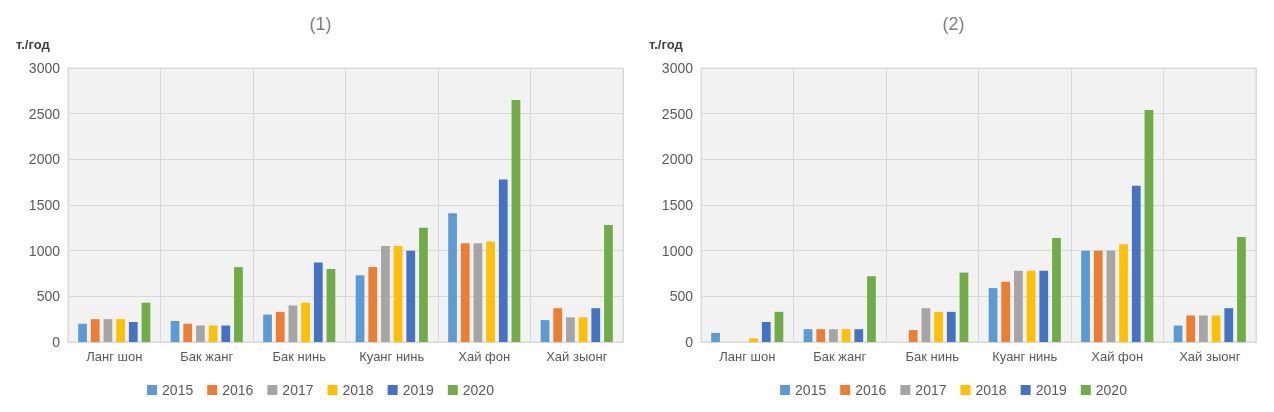  What do you see at coordinates (44, 68) in the screenshot?
I see `y-tick-label: 3000` at bounding box center [44, 68].